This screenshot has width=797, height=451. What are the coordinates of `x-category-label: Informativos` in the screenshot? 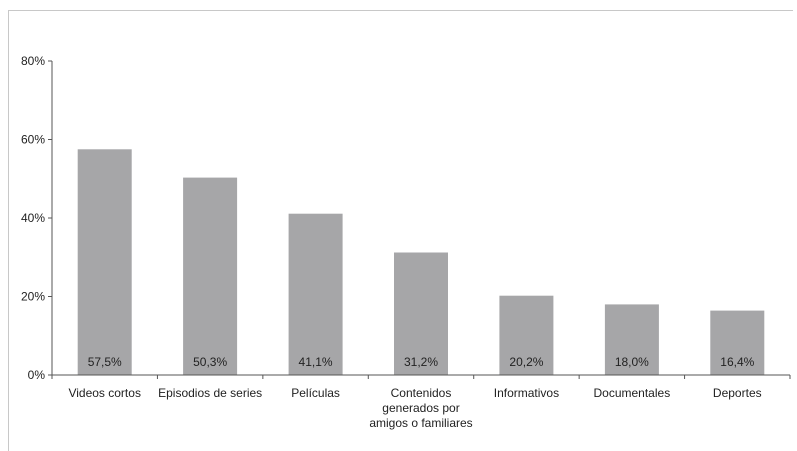 It's located at (526, 393).